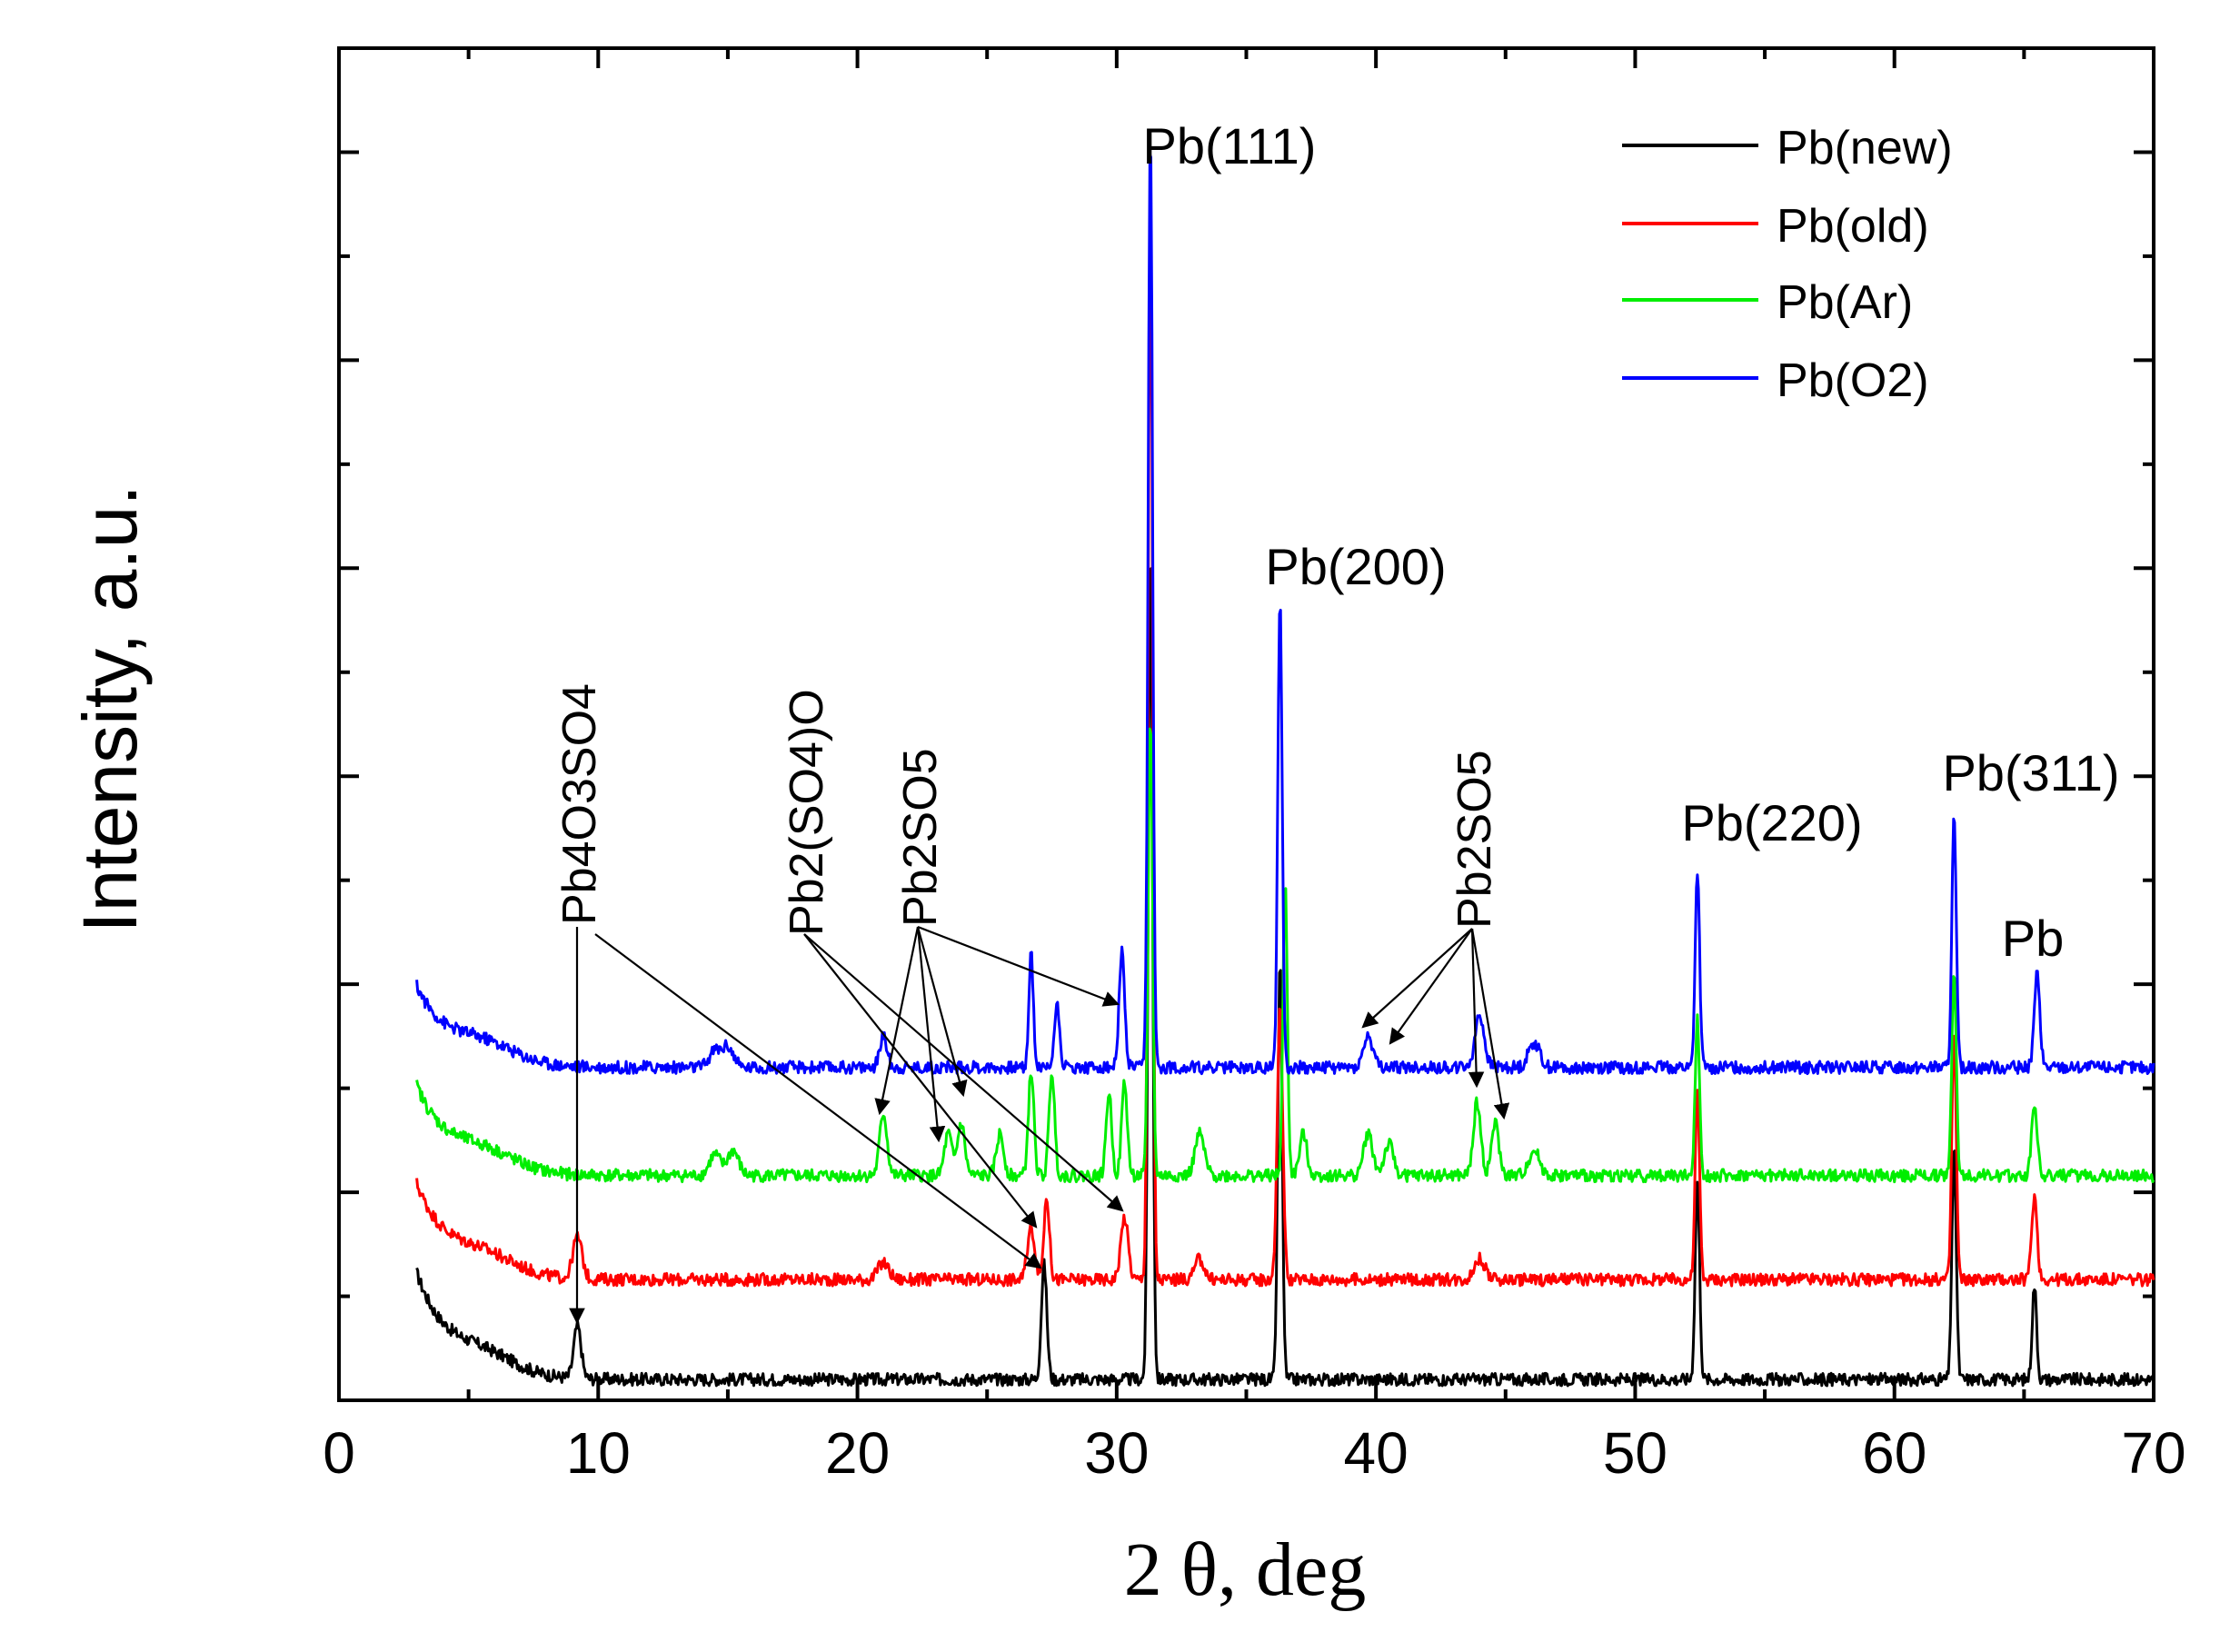  What do you see at coordinates (339, 1453) in the screenshot?
I see `x-tick-label-0: 0` at bounding box center [339, 1453].